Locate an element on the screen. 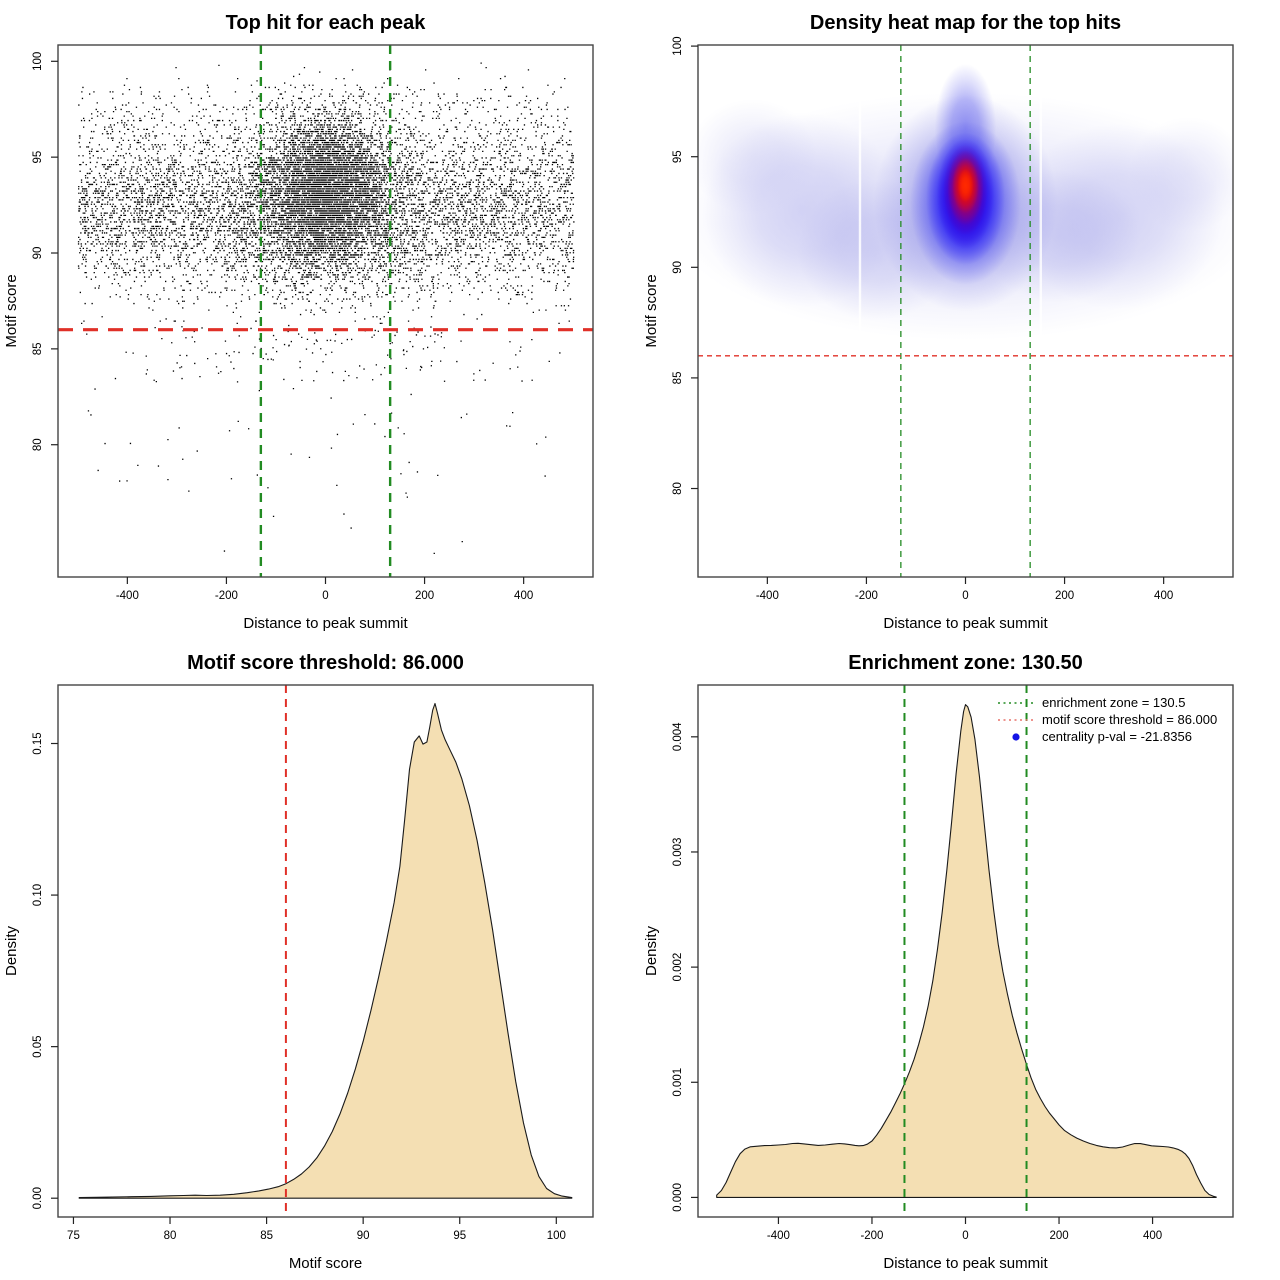 The height and width of the screenshot is (1280, 1280). legend-label: centrality p-val = -21.8356 is located at coordinates (1117, 736).